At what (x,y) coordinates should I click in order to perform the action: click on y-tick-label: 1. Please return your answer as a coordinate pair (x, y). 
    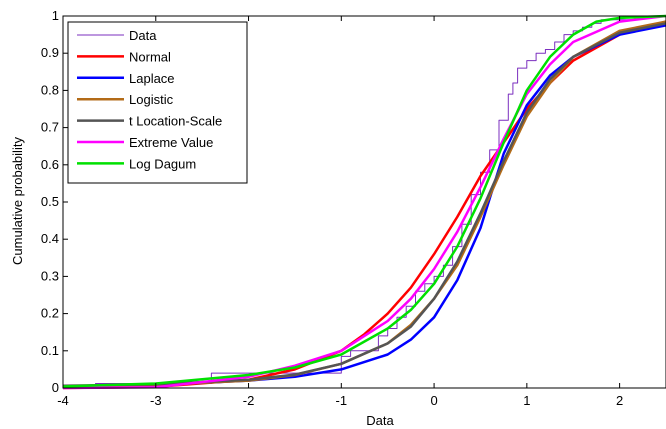
    Looking at the image, I should click on (55, 15).